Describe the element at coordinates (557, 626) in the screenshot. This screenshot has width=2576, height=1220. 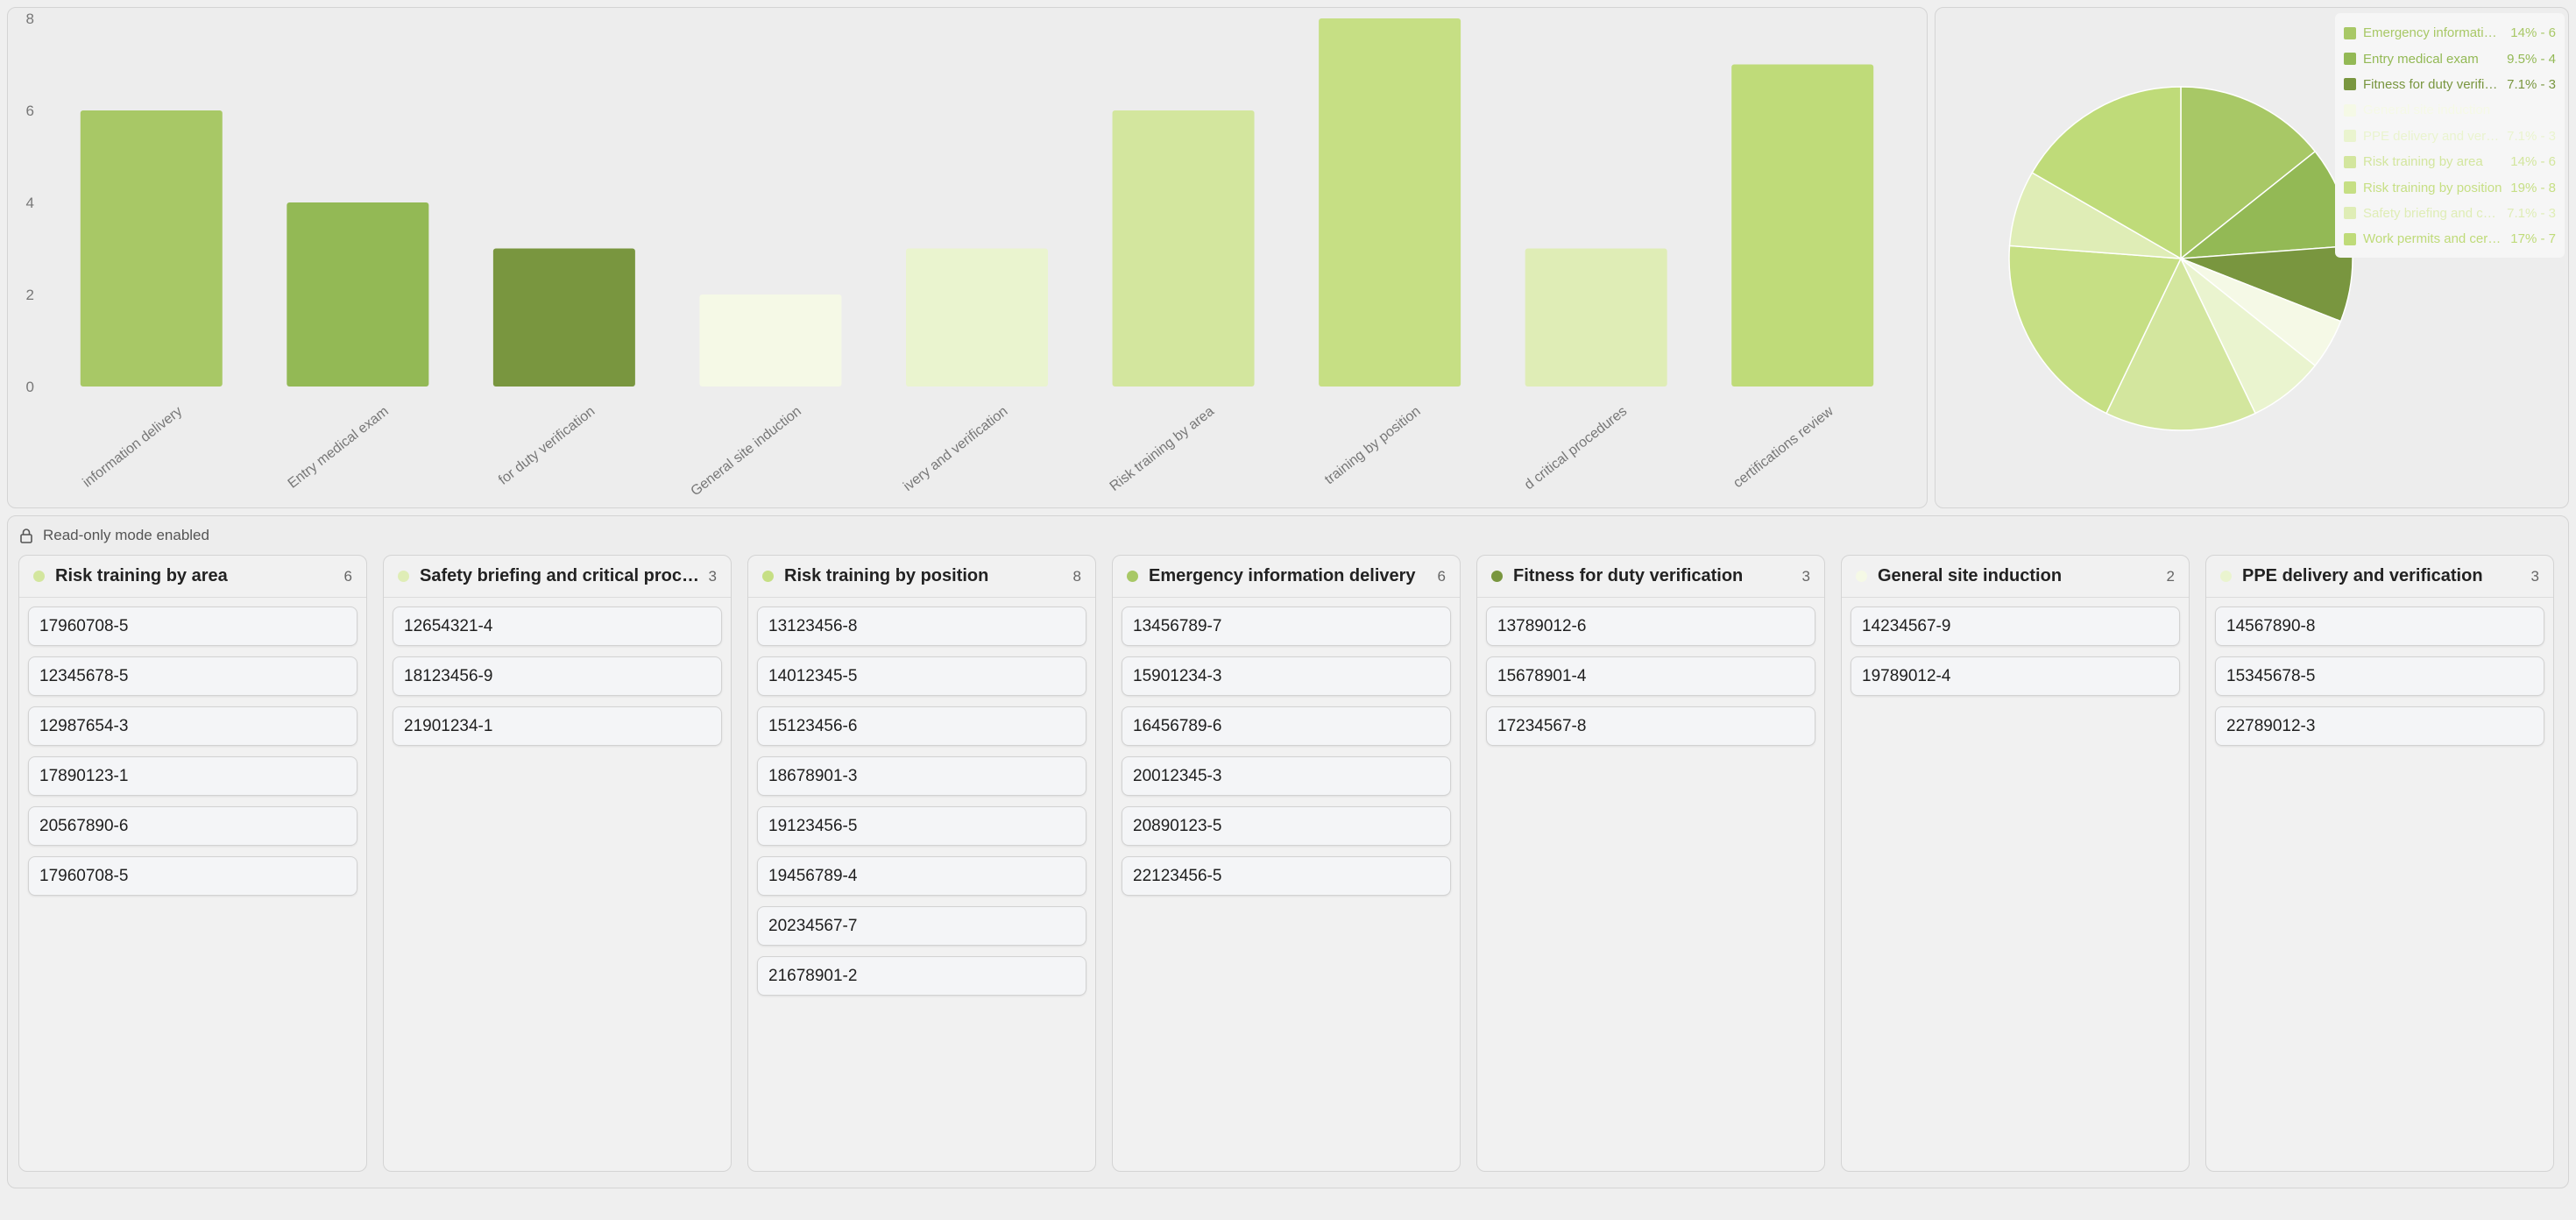
I see `board-card: 12654321-4` at that location.